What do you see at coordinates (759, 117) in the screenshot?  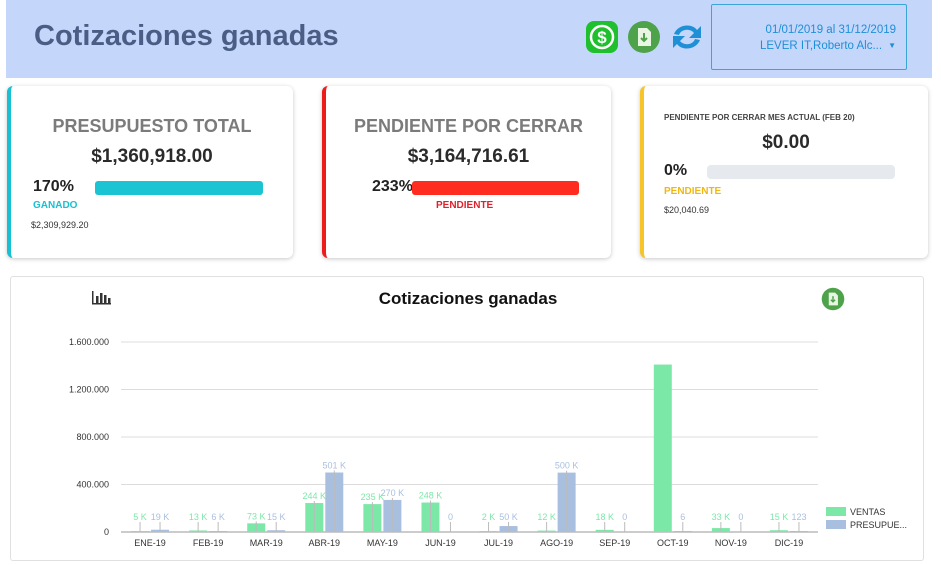 I see `card-title: PENDIENTE POR CERRAR MES ACTUAL (FEB 20)` at bounding box center [759, 117].